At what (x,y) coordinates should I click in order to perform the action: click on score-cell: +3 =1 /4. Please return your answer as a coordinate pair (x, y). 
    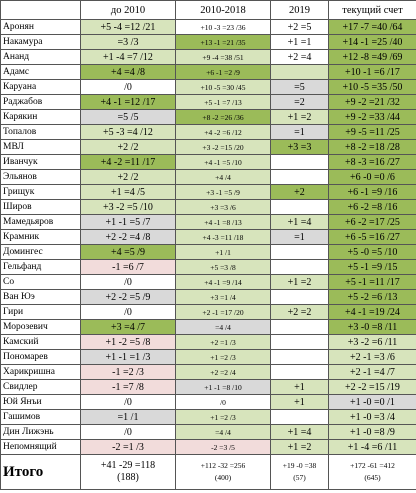
    Looking at the image, I should click on (223, 297).